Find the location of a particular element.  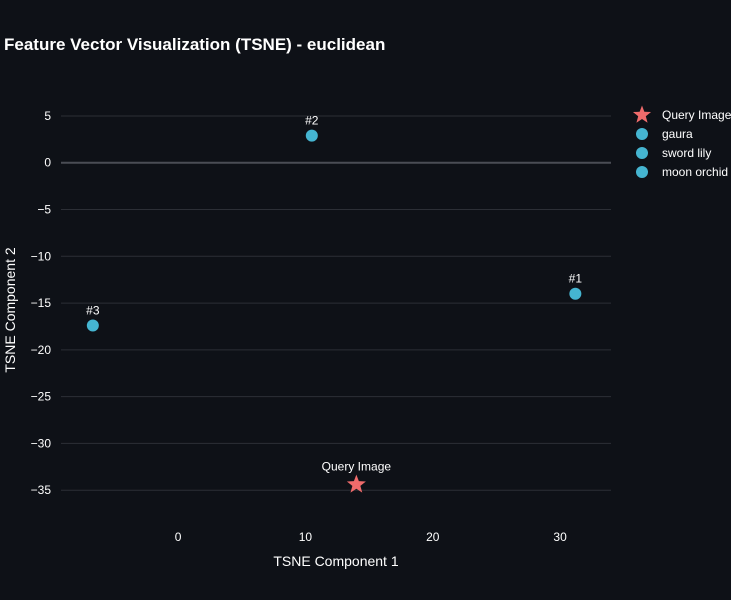

legend-item-label: Query Image is located at coordinates (696, 115).